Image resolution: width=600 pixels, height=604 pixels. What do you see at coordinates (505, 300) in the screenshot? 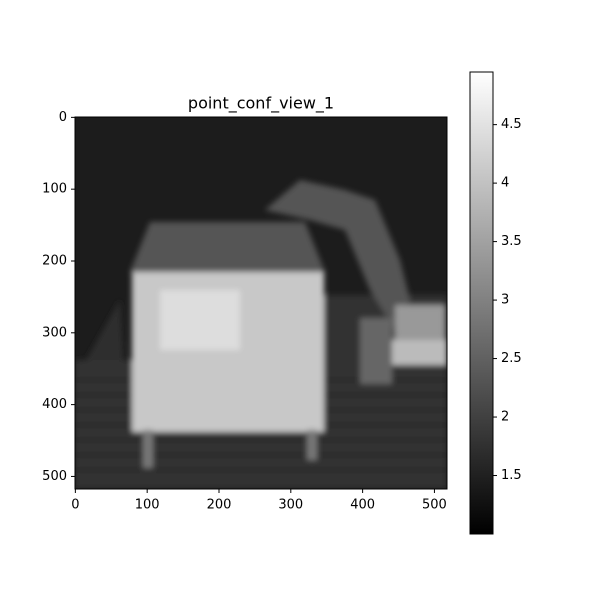
I see `colorbar-tick-label: 3` at bounding box center [505, 300].